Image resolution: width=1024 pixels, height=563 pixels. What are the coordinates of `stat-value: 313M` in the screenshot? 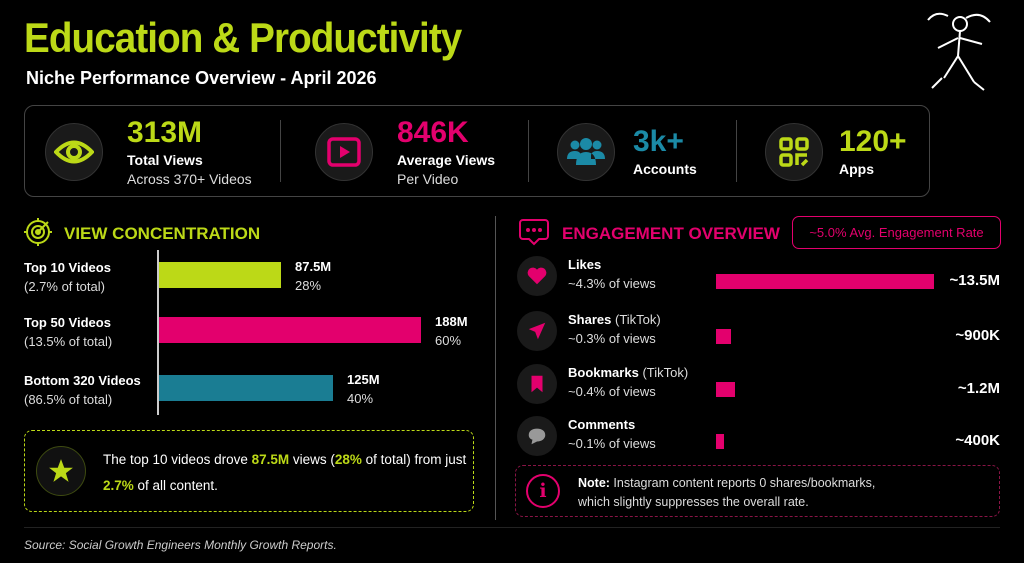 It's located at (165, 132).